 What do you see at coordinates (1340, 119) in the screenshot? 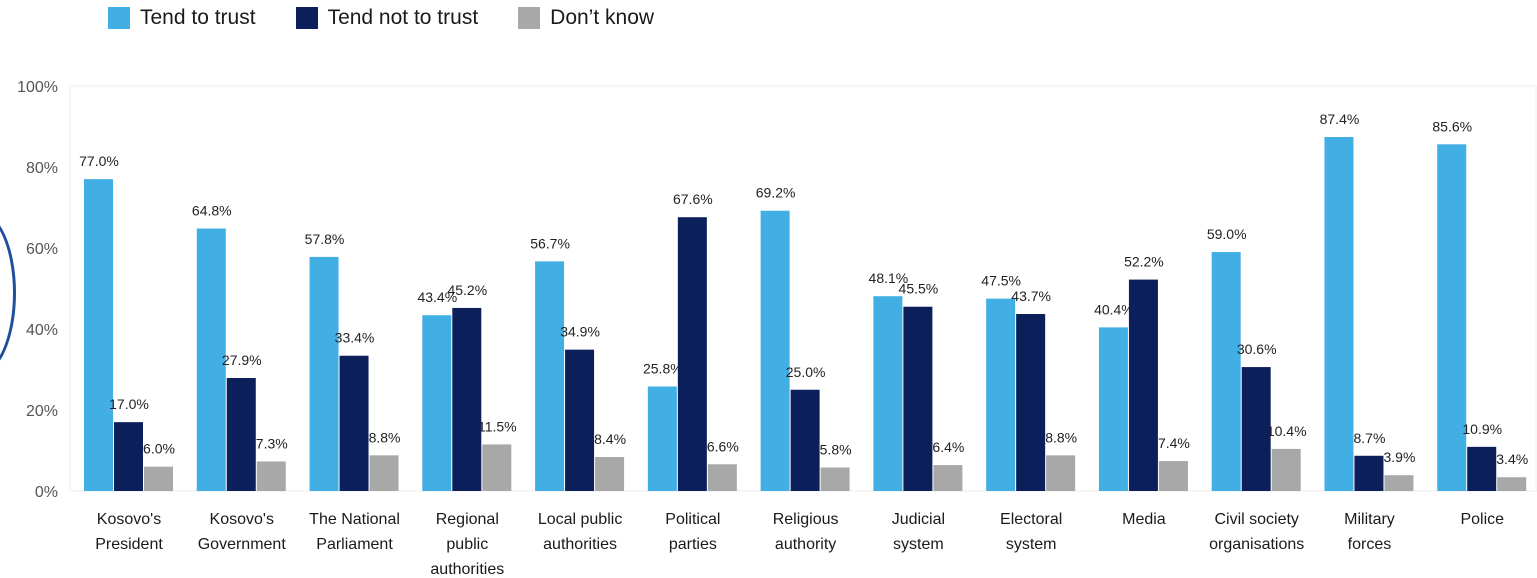
I see `data-label: 87.4%` at bounding box center [1340, 119].